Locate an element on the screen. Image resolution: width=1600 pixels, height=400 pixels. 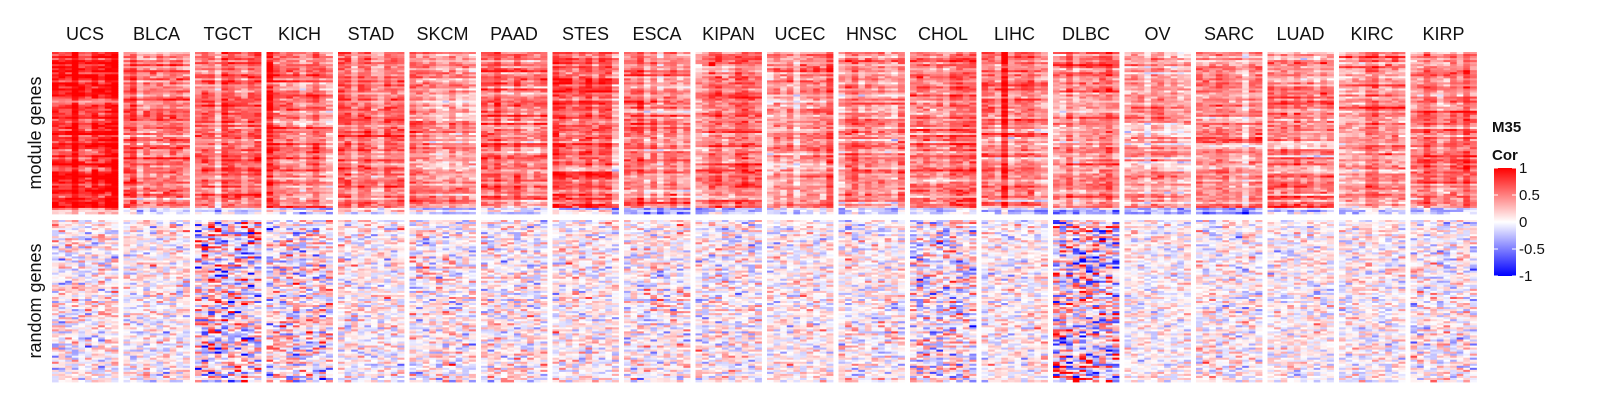
column-label: KIRC is located at coordinates (1371, 34).